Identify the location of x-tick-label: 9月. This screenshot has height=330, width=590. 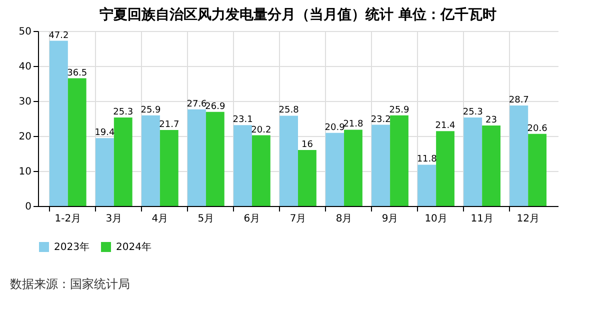
(390, 219).